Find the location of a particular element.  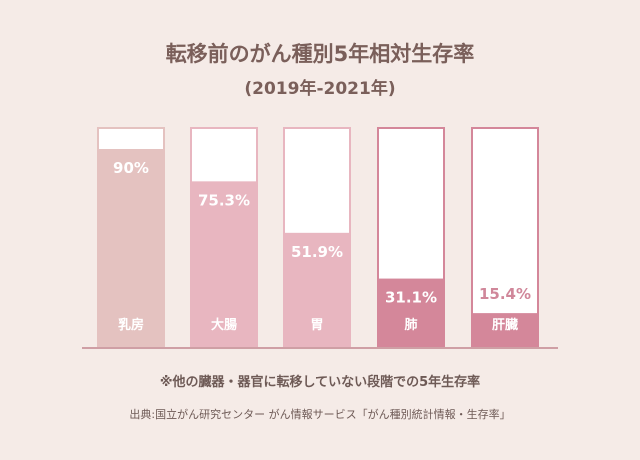

data-label: 90% is located at coordinates (131, 168).